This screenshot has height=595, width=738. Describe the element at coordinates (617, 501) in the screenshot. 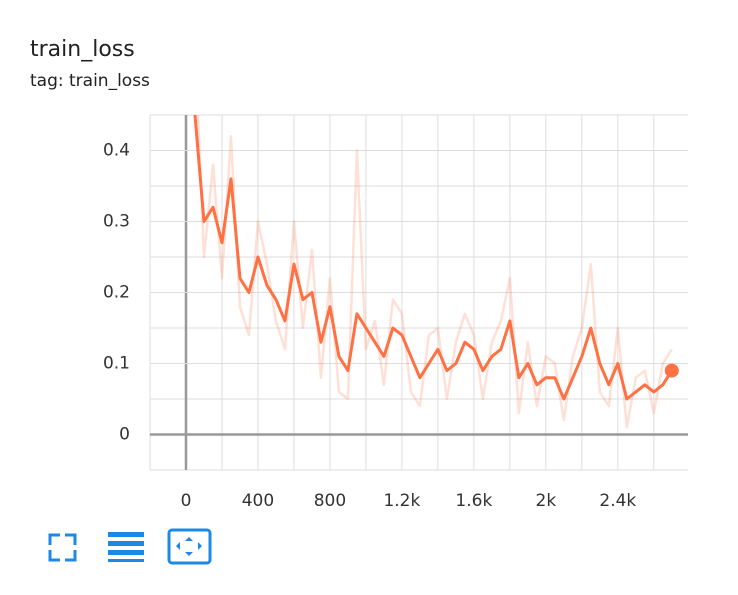

I see `x-tick-label: 2.4k` at that location.